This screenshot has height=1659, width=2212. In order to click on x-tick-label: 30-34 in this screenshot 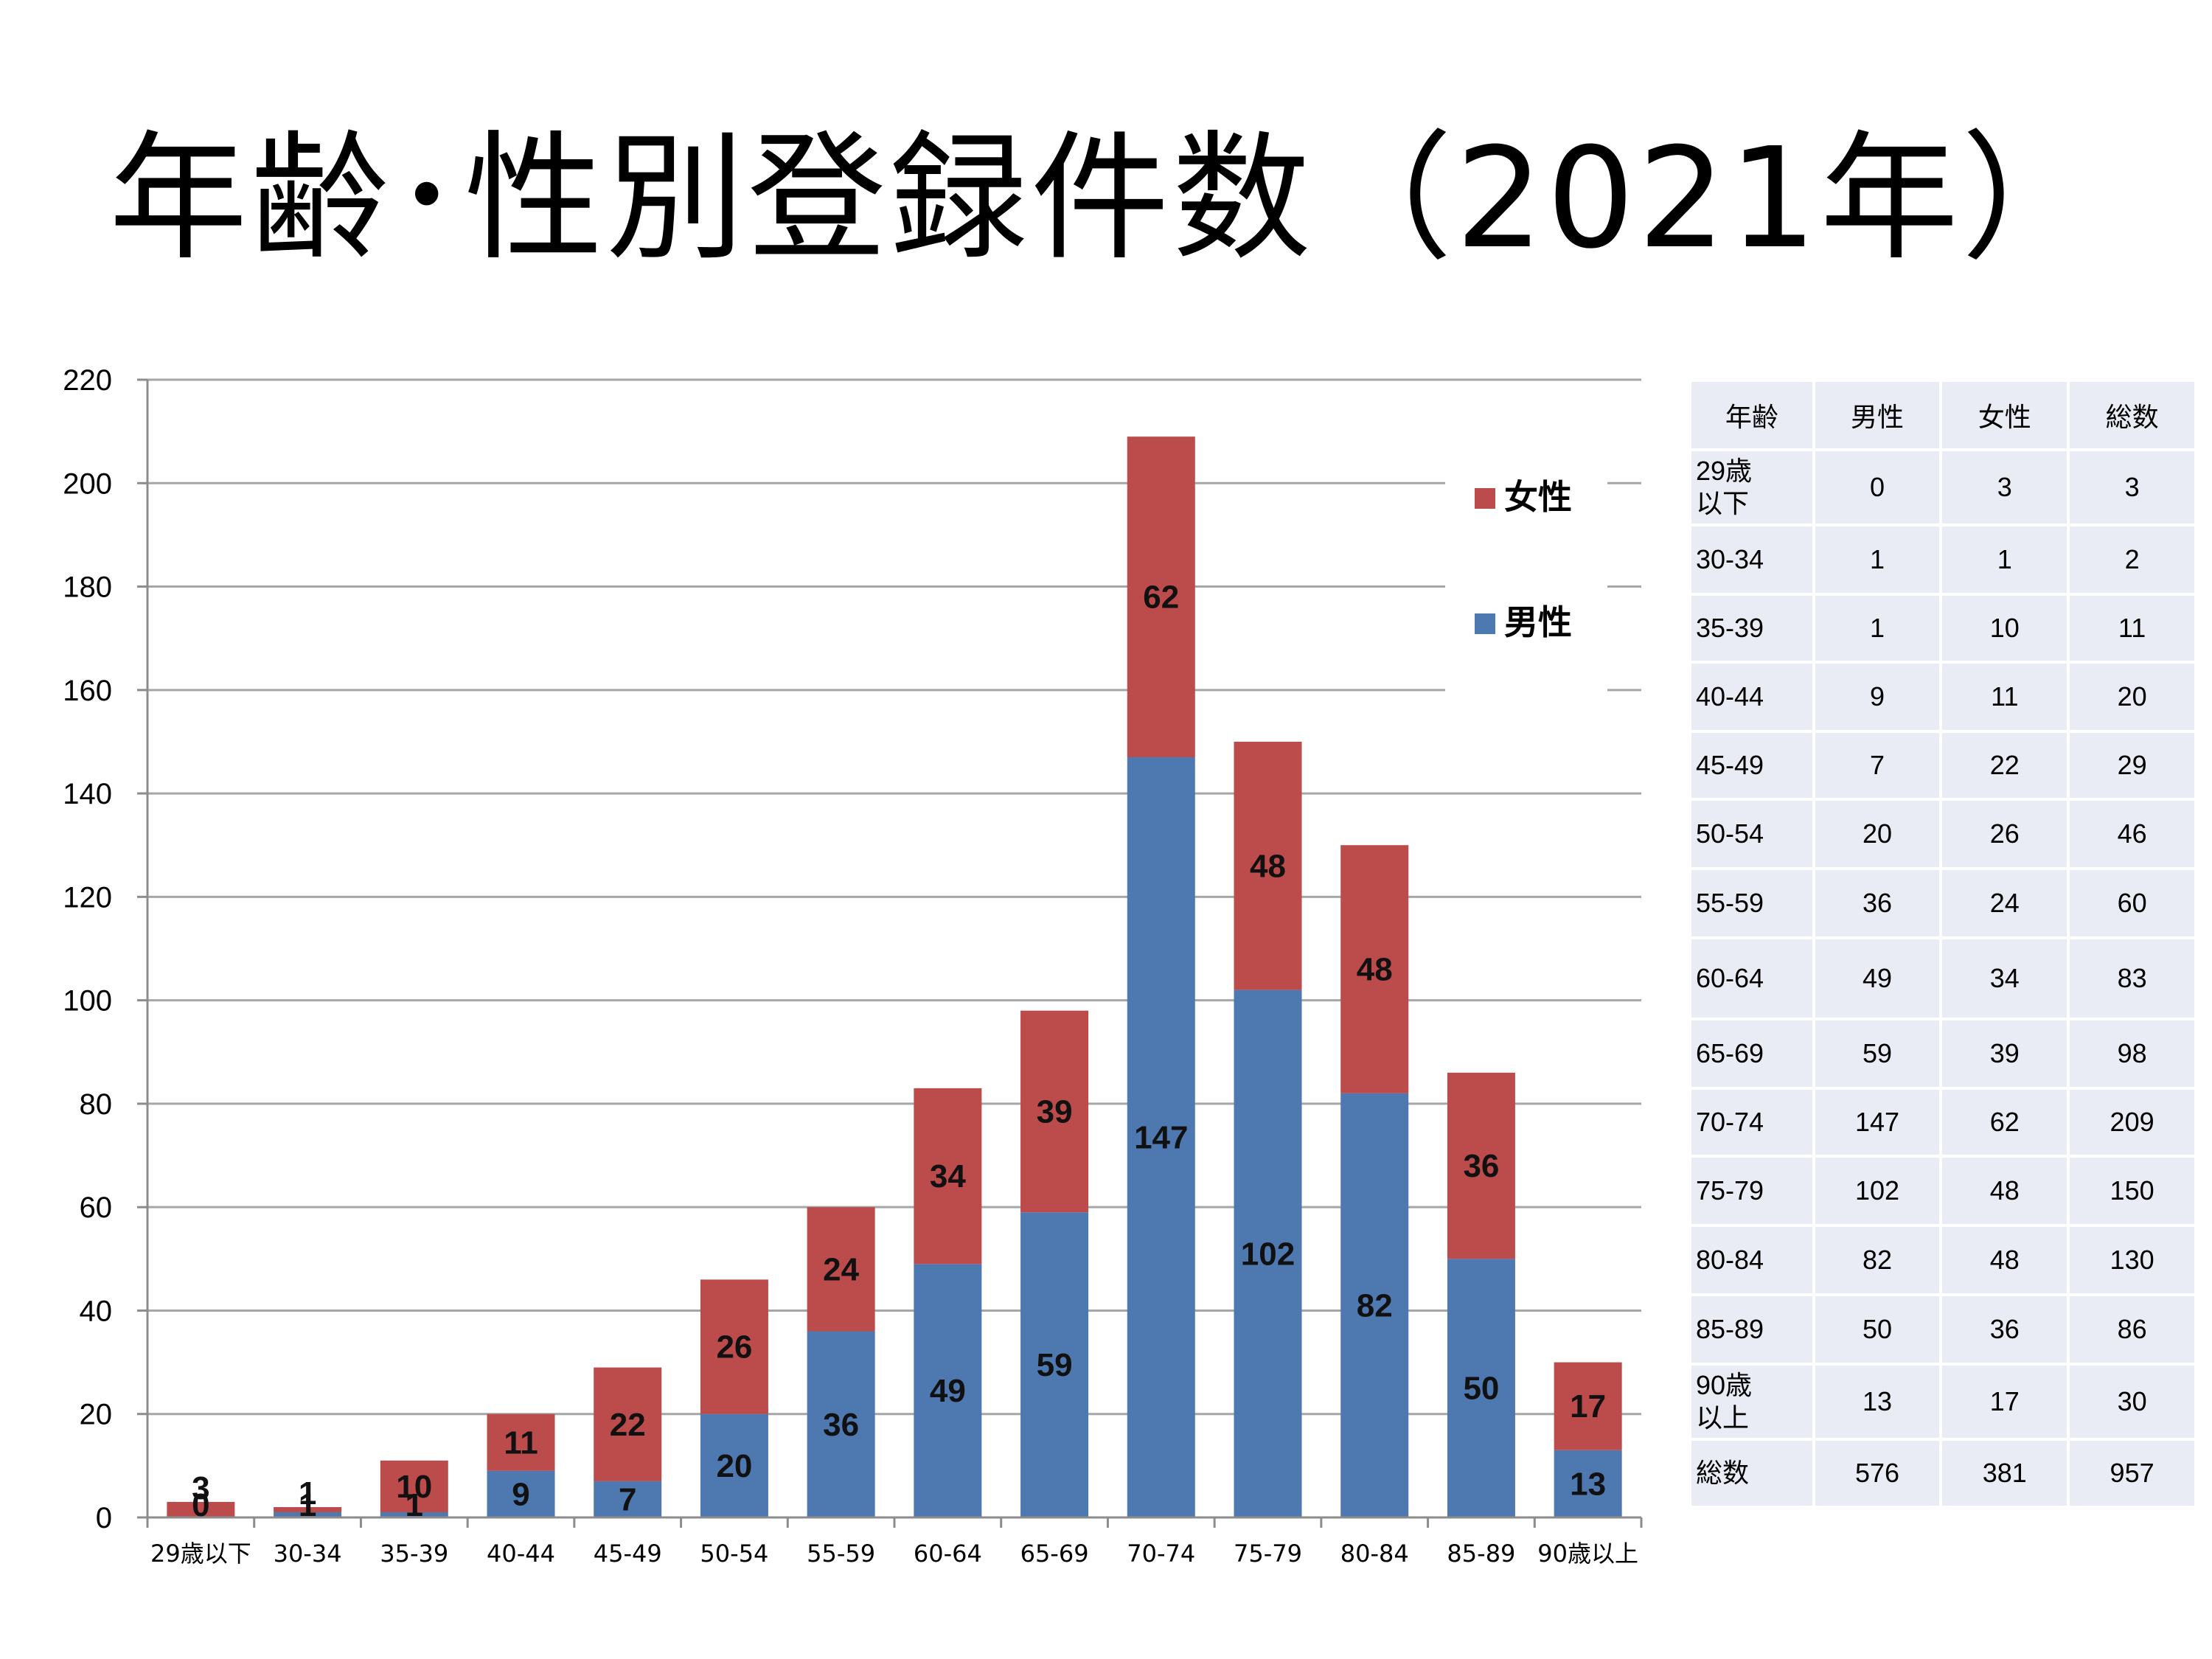, I will do `click(308, 1554)`.